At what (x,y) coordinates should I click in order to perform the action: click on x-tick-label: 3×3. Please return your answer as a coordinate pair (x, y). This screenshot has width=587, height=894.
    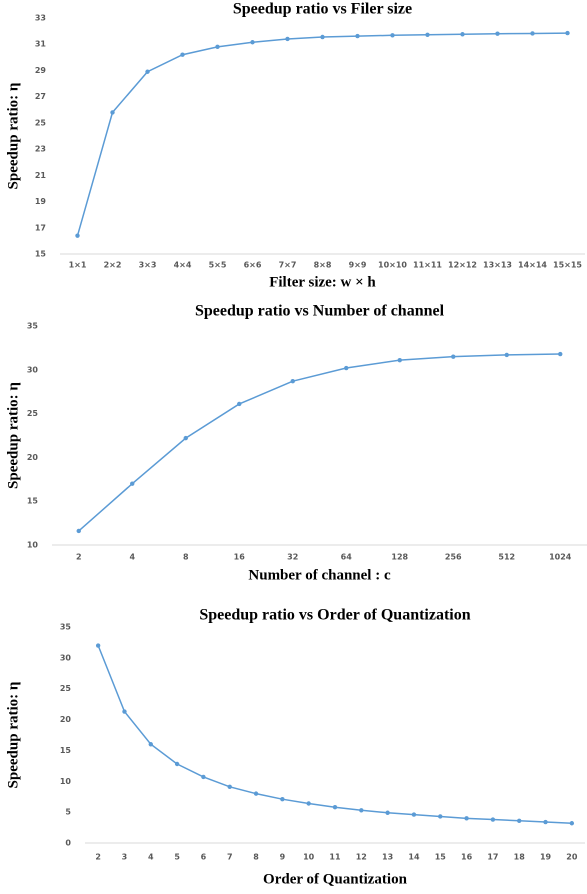
    Looking at the image, I should click on (148, 265).